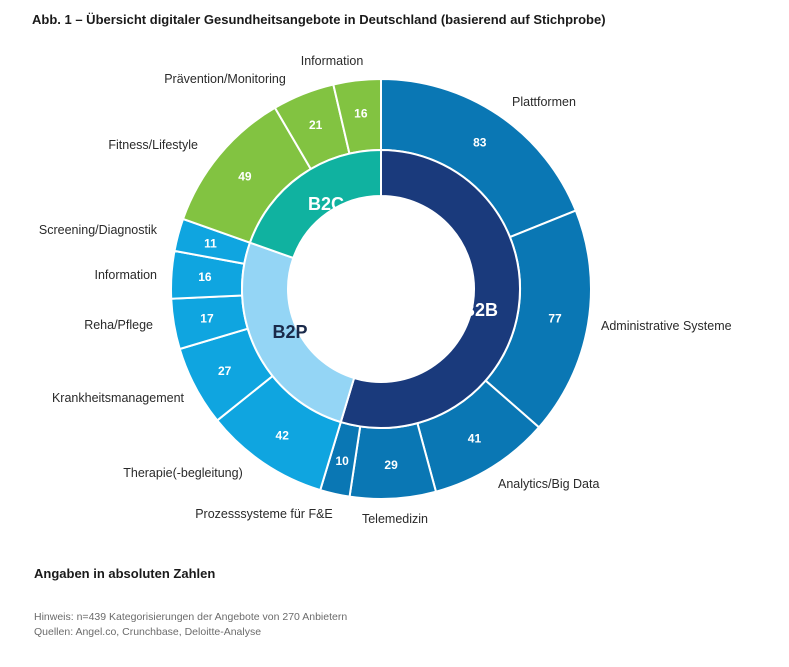 This screenshot has height=667, width=789. I want to click on inner-label-b2p: B2P, so click(289, 332).